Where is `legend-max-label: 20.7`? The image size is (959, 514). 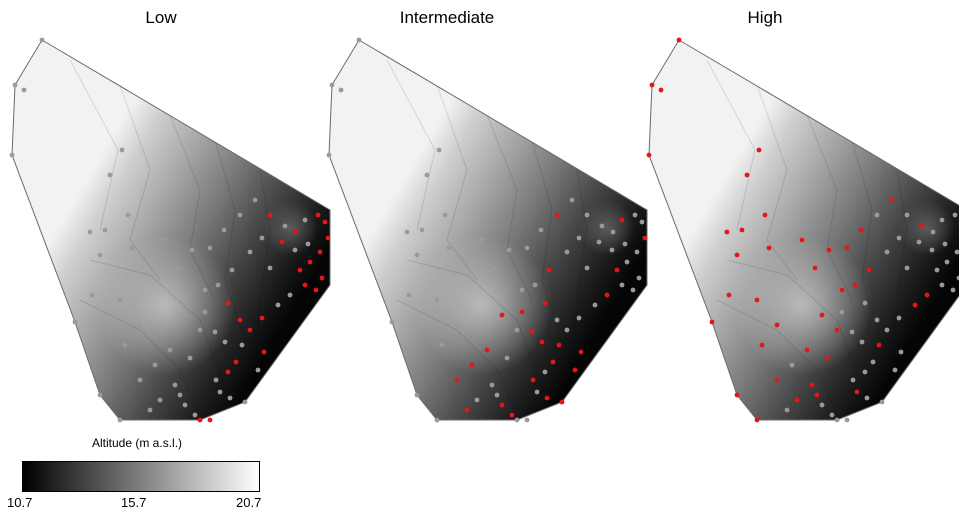 legend-max-label: 20.7 is located at coordinates (249, 502).